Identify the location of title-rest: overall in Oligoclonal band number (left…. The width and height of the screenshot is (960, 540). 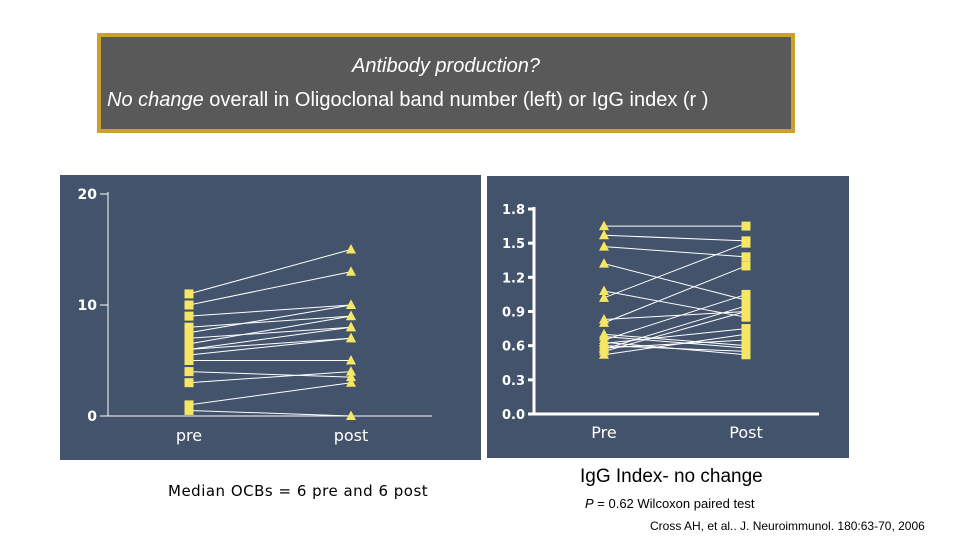
(456, 100).